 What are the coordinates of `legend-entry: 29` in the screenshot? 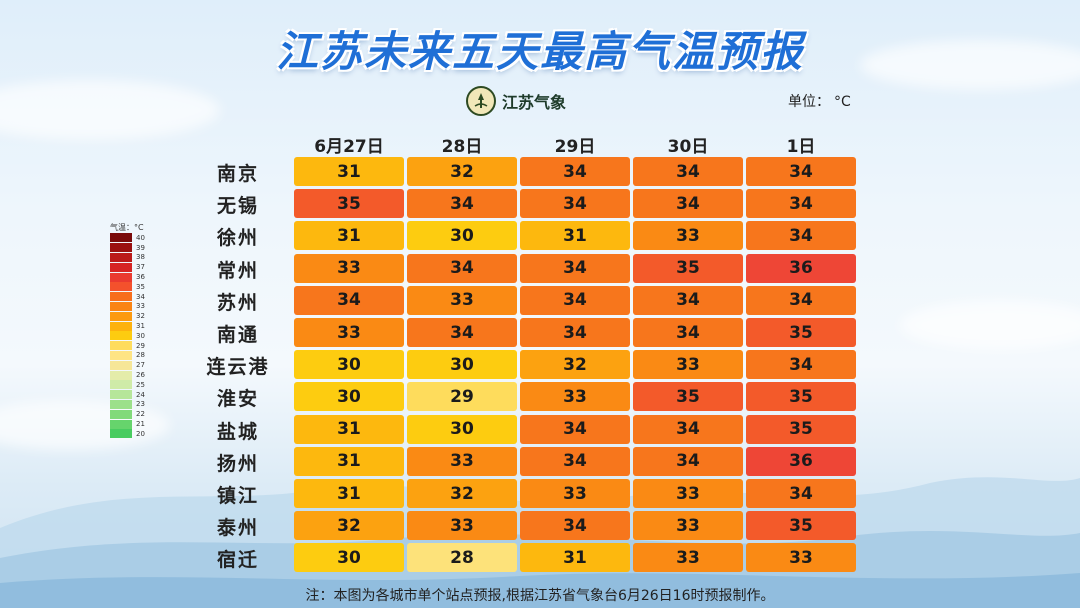 It's located at (130, 346).